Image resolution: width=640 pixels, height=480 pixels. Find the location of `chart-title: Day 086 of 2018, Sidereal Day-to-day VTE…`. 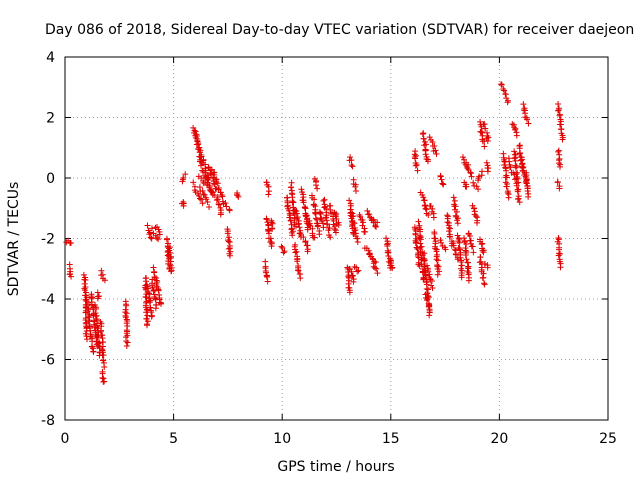

chart-title: Day 086 of 2018, Sidereal Day-to-day VTE… is located at coordinates (339, 30).